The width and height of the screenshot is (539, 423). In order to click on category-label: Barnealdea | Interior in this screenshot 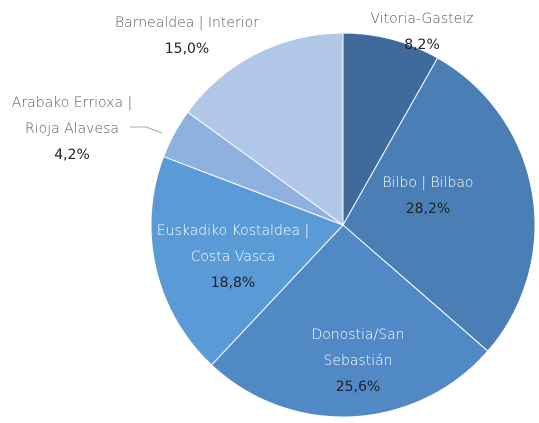, I will do `click(187, 23)`.